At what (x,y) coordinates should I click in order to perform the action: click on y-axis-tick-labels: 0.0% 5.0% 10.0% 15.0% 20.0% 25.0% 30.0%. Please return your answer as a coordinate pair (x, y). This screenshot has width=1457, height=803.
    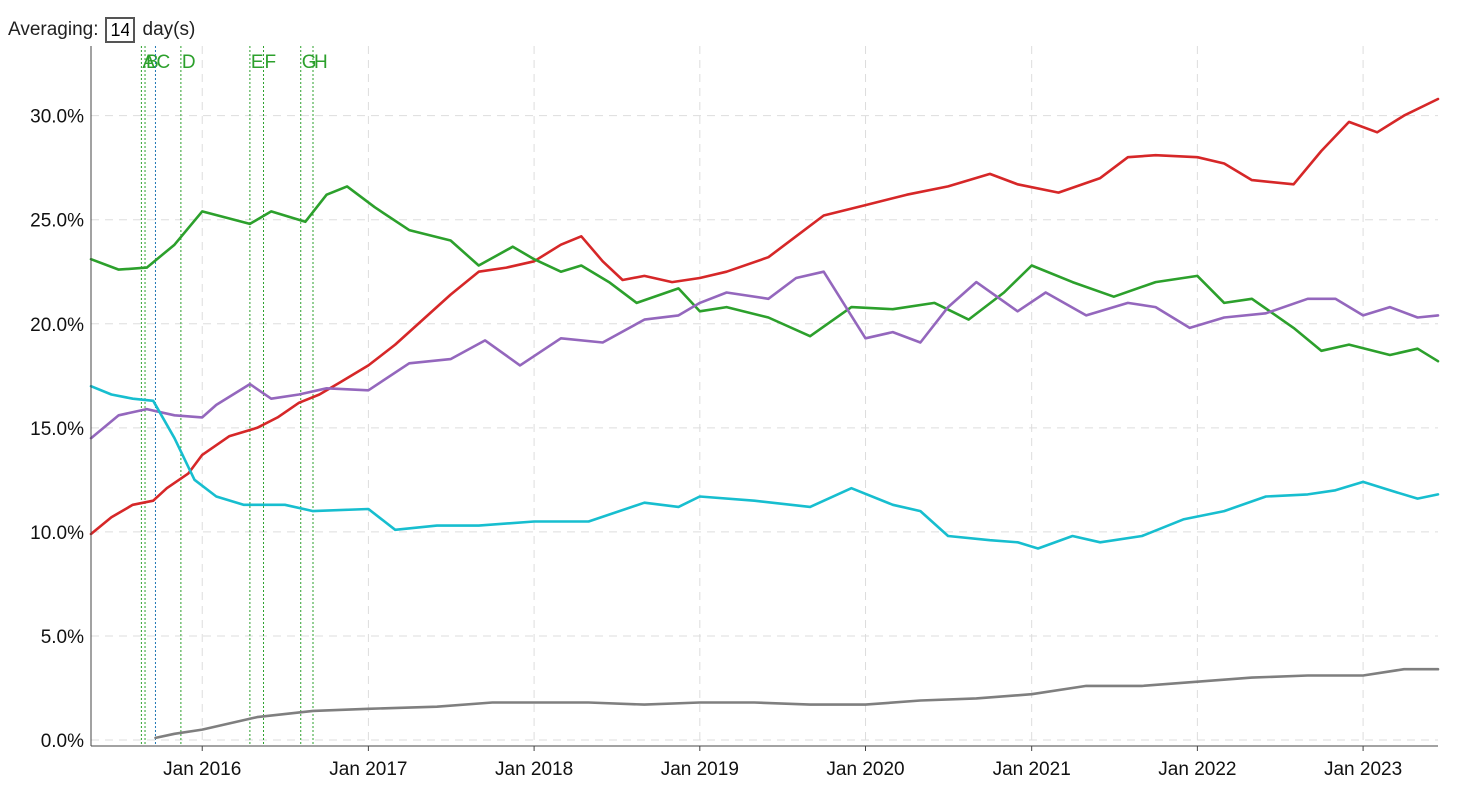
    Looking at the image, I should click on (57, 429).